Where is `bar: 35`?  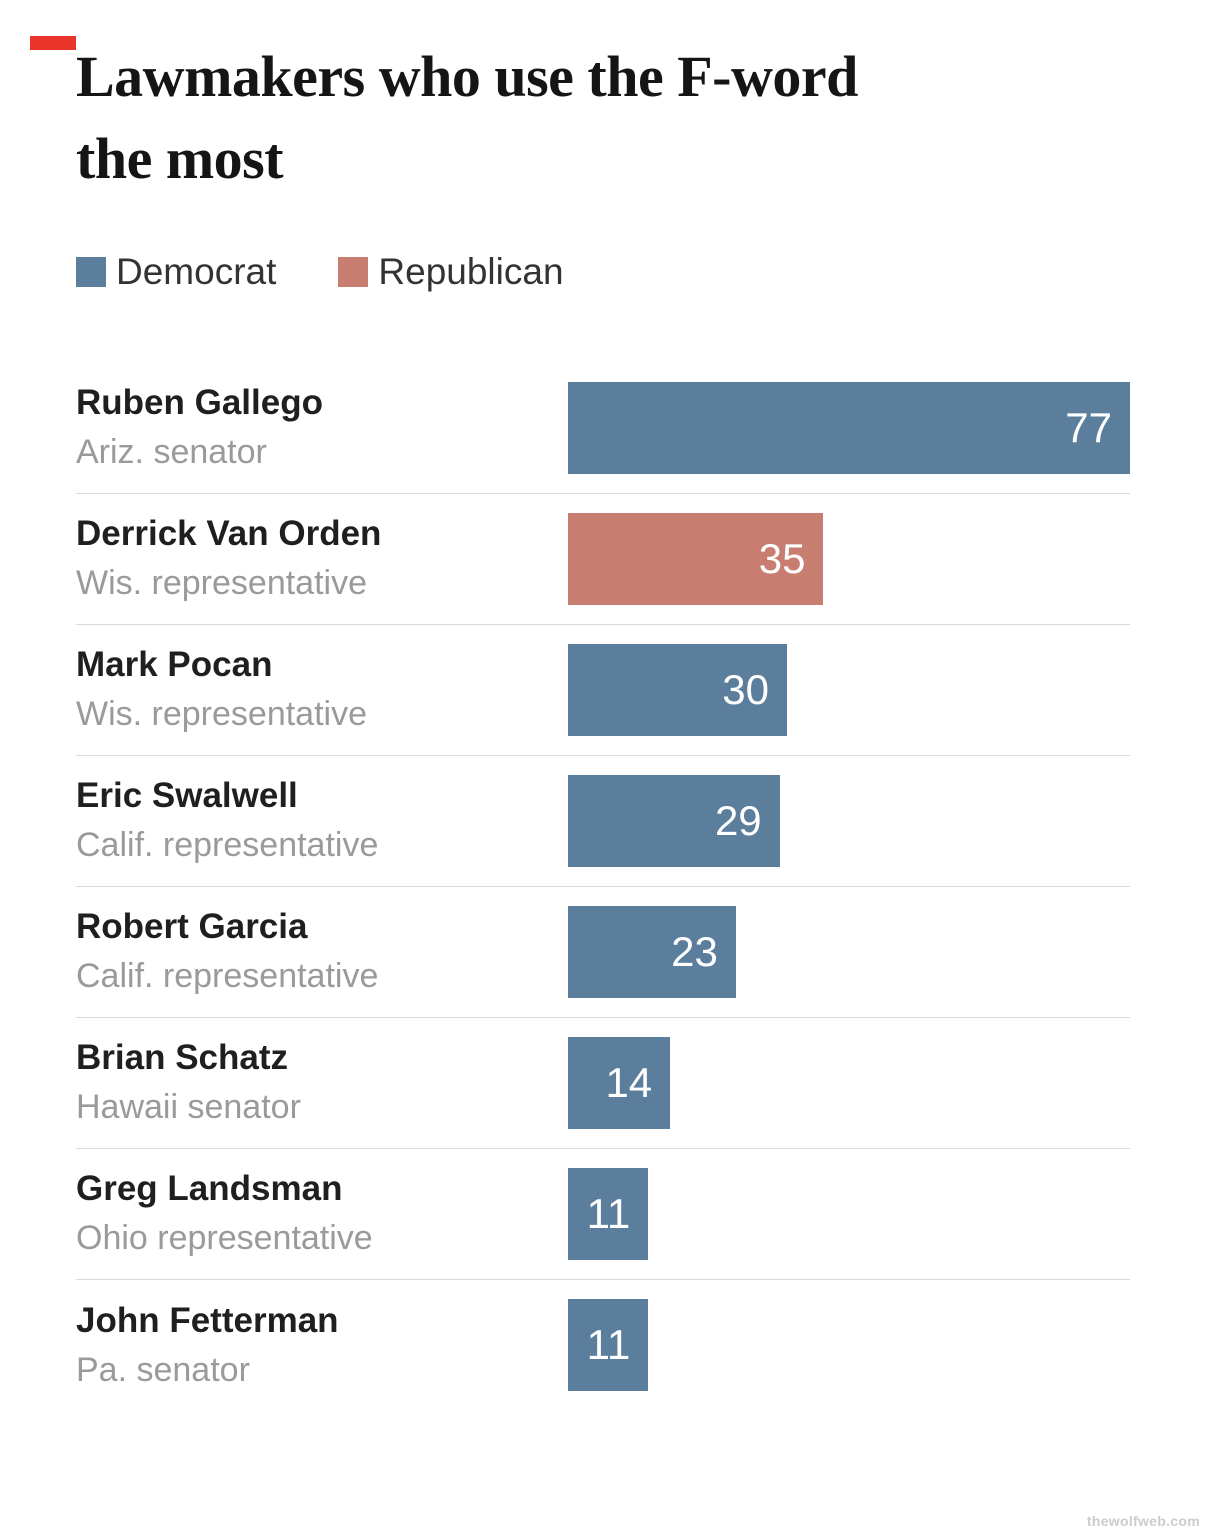
bar: 35 is located at coordinates (696, 558).